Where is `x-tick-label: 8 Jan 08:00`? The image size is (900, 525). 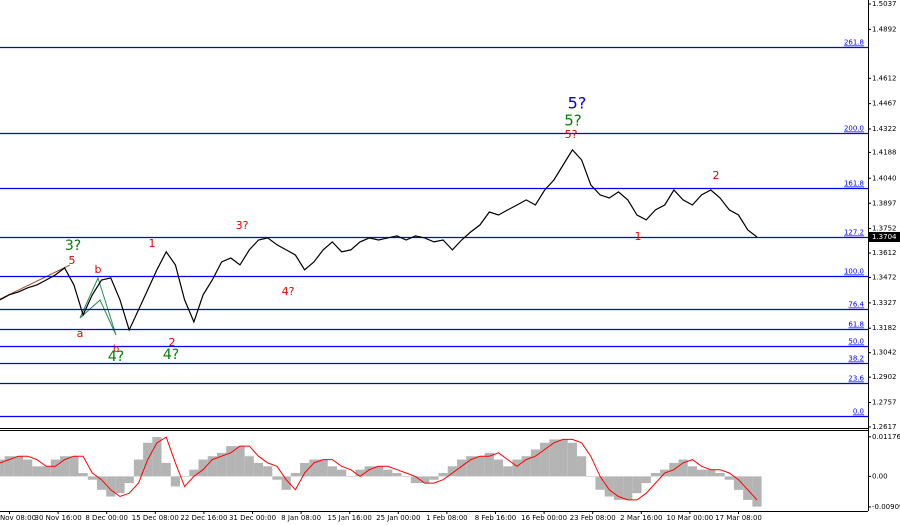 x-tick-label: 8 Jan 08:00 is located at coordinates (301, 518).